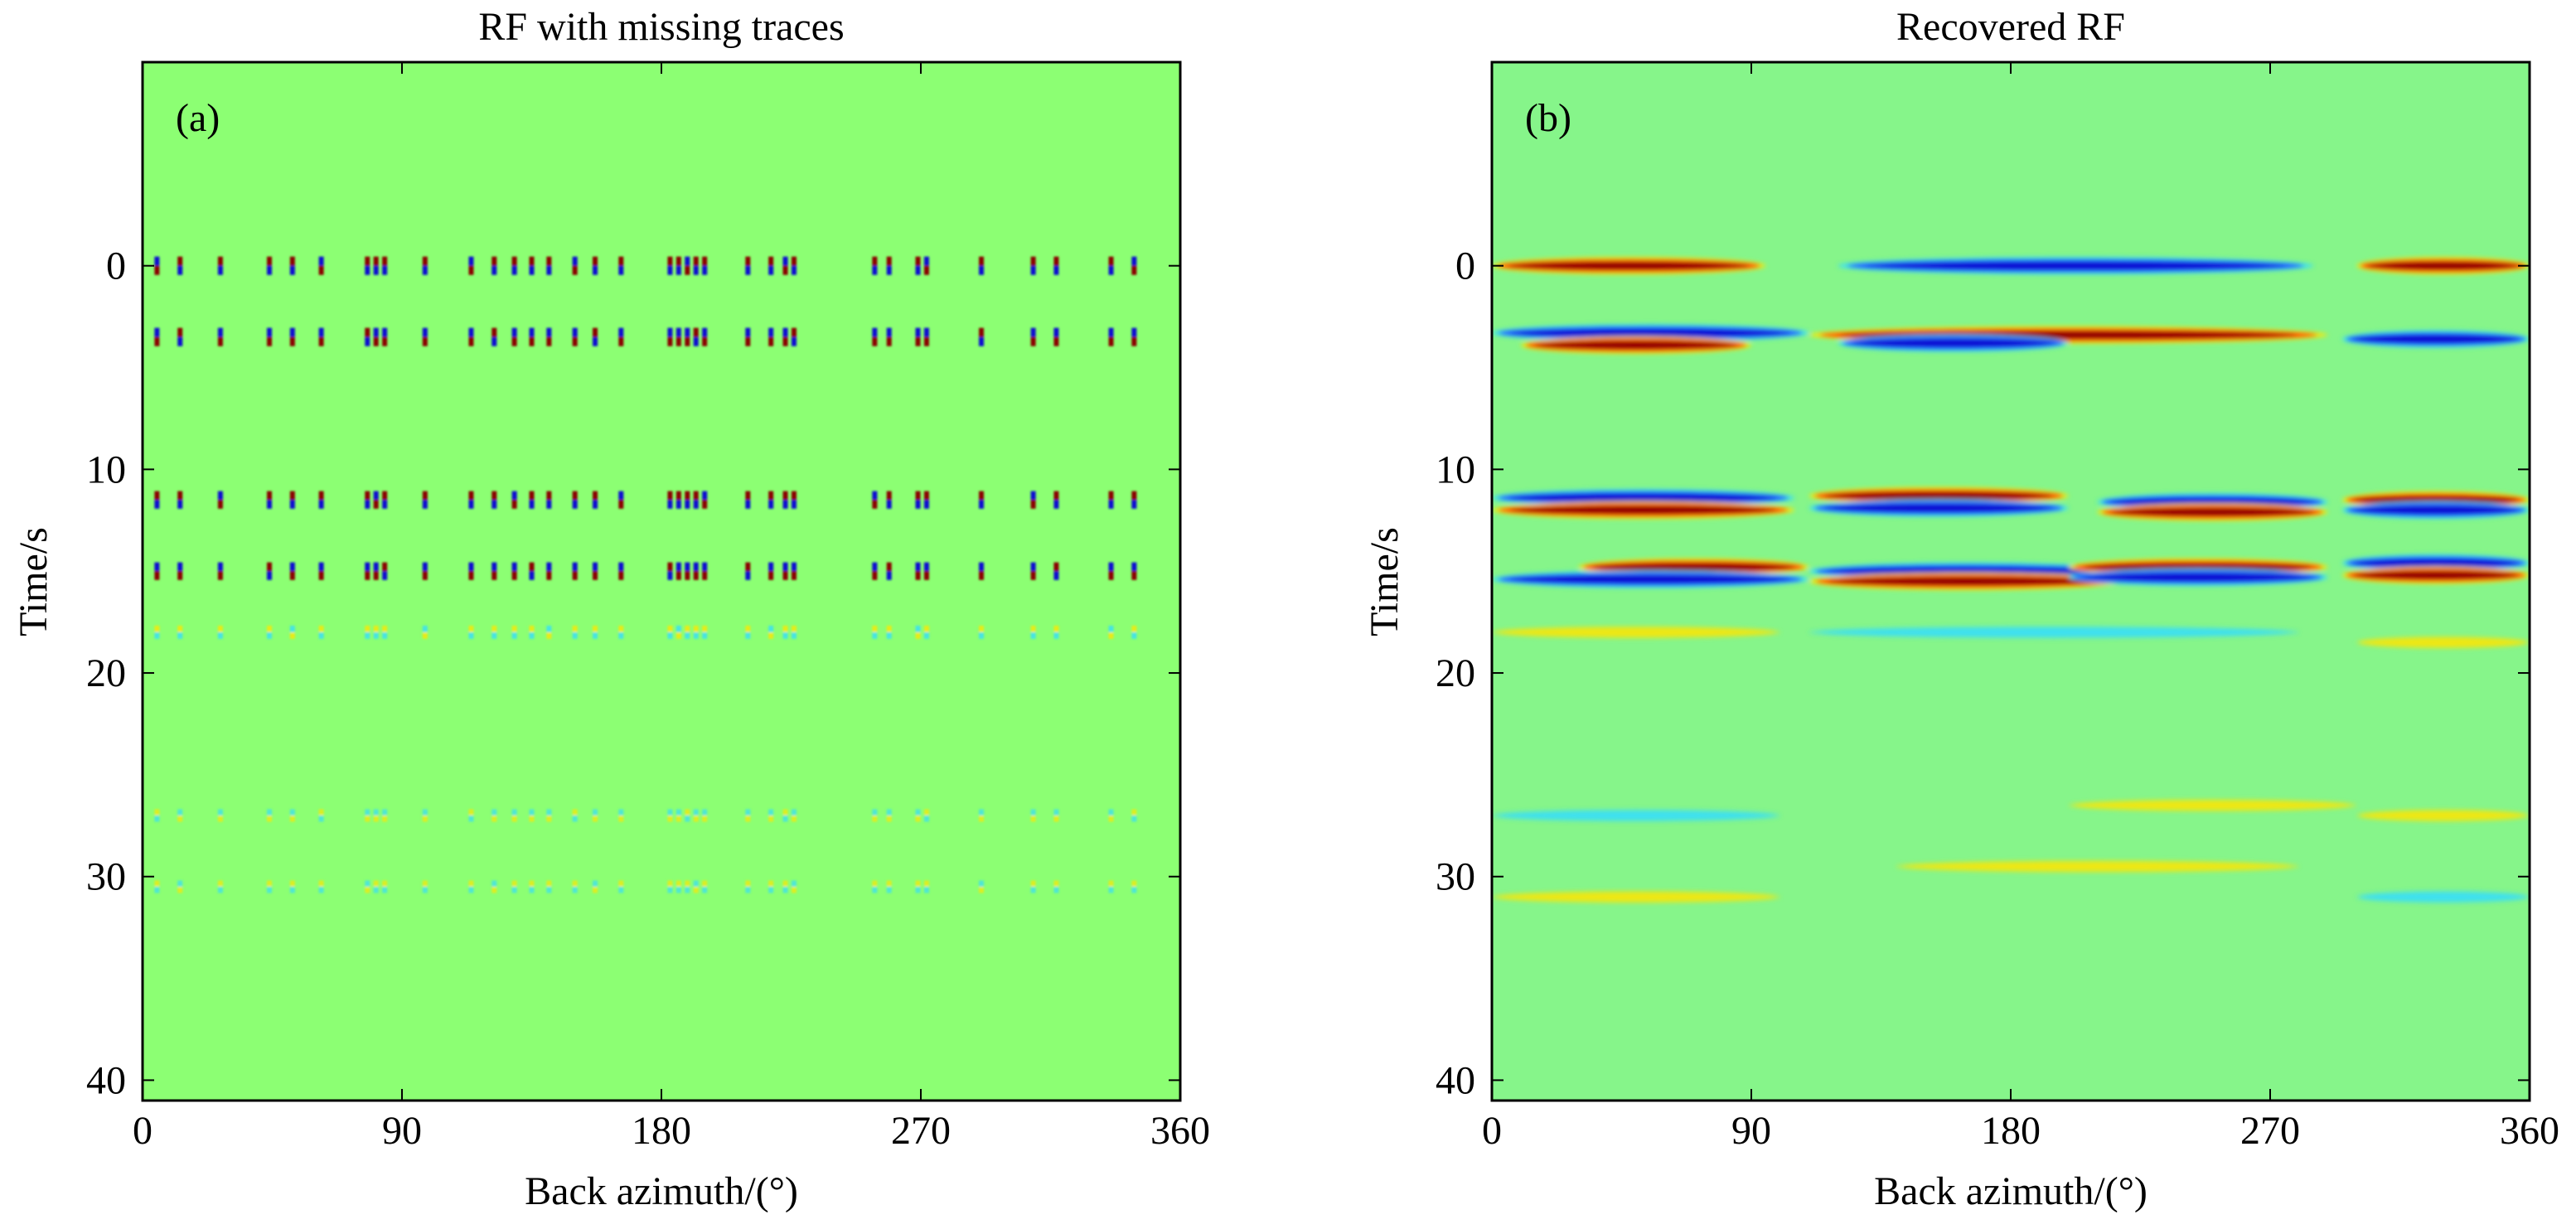 The image size is (2576, 1229). Describe the element at coordinates (106, 1080) in the screenshot. I see `y-tick-label: 40` at that location.